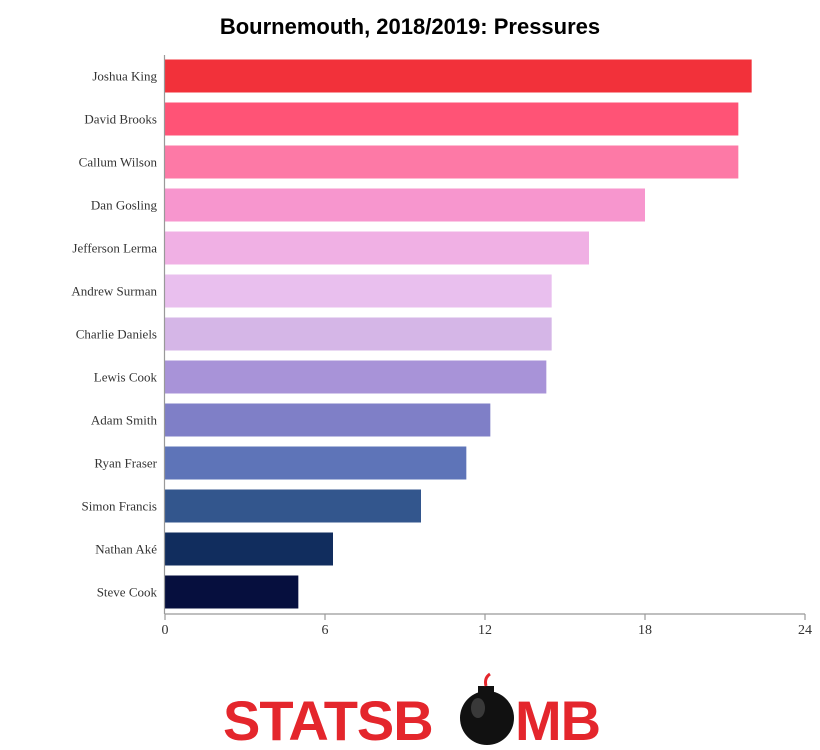  I want to click on logo-text-left: STATSB, so click(328, 719).